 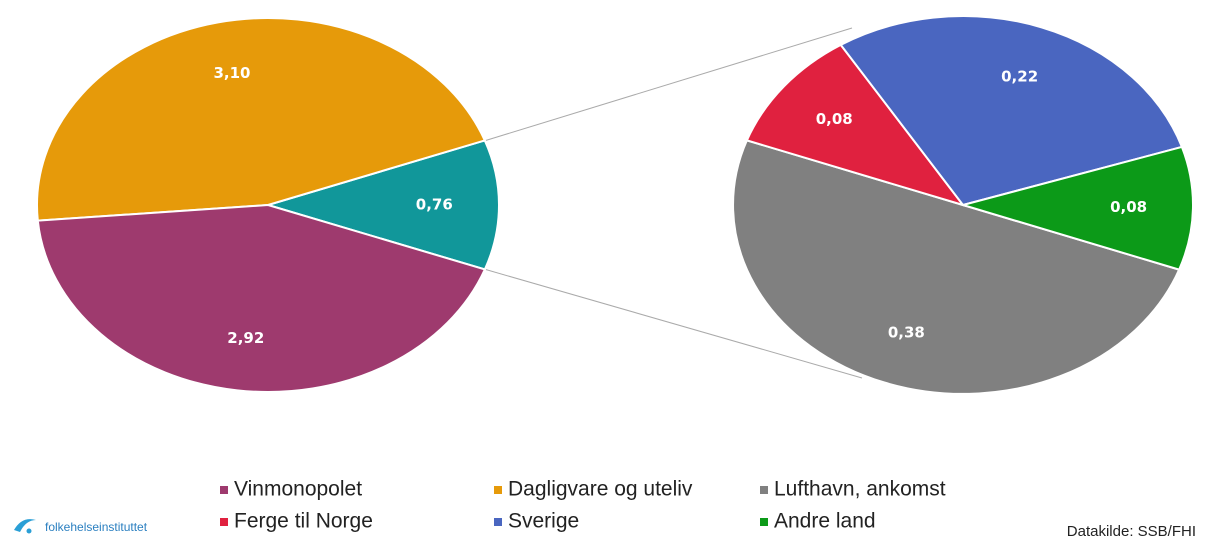 What do you see at coordinates (231, 73) in the screenshot?
I see `value-label: 3,10` at bounding box center [231, 73].